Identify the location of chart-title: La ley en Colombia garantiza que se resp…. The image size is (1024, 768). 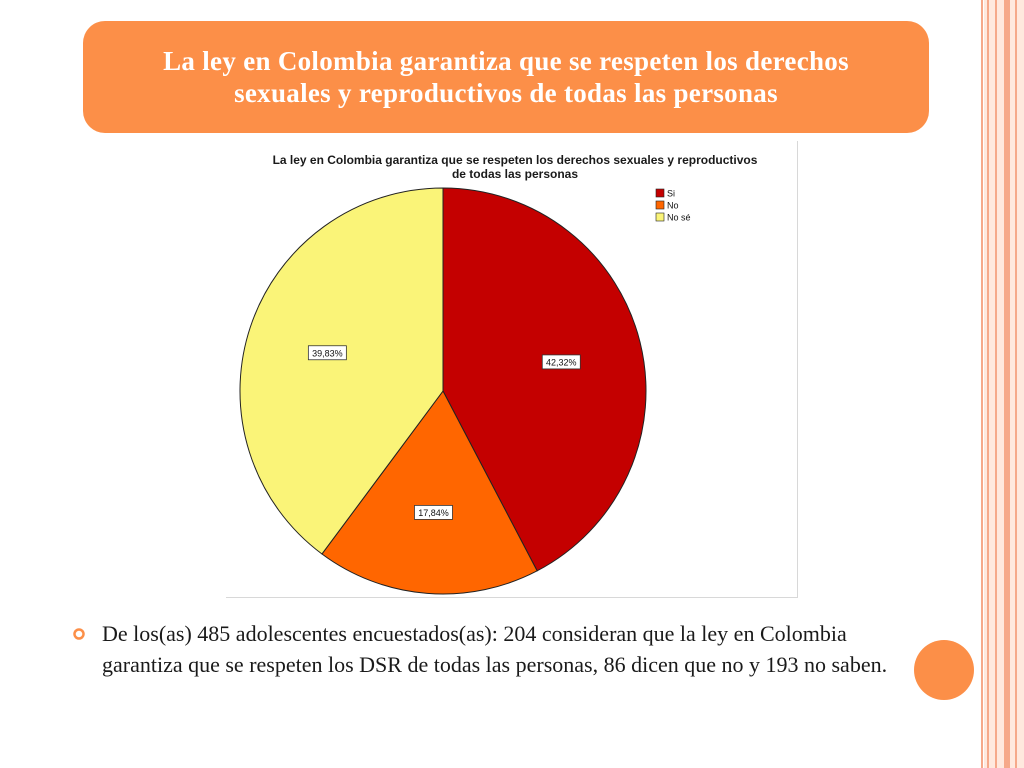
(515, 167).